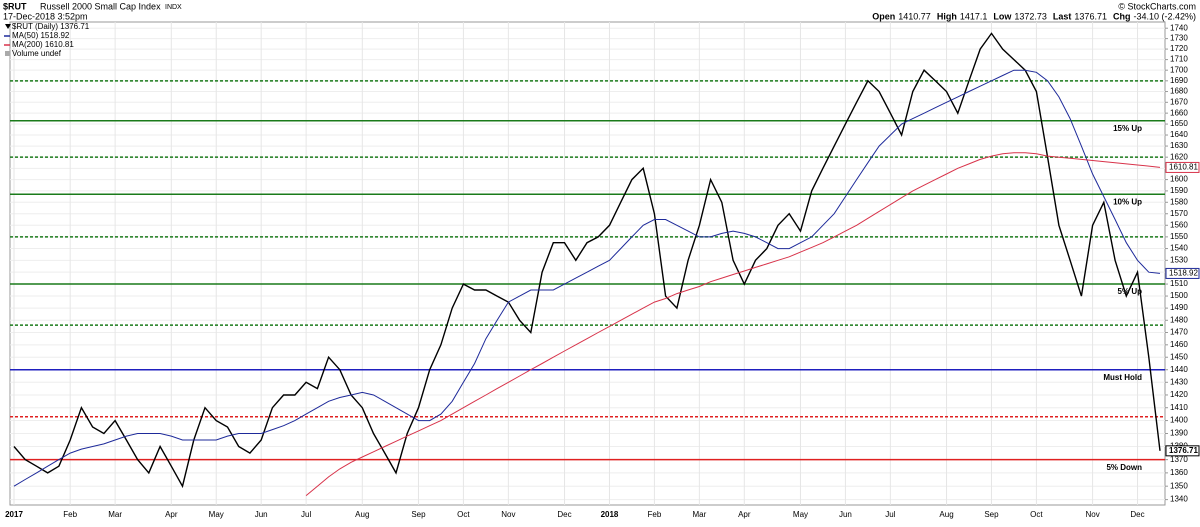  I want to click on y-tick-label: 1500, so click(1179, 295).